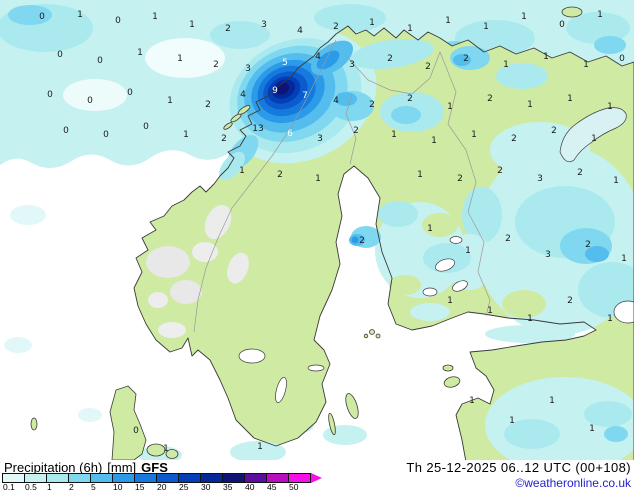  I want to click on legend-label: 5, so click(93, 487).